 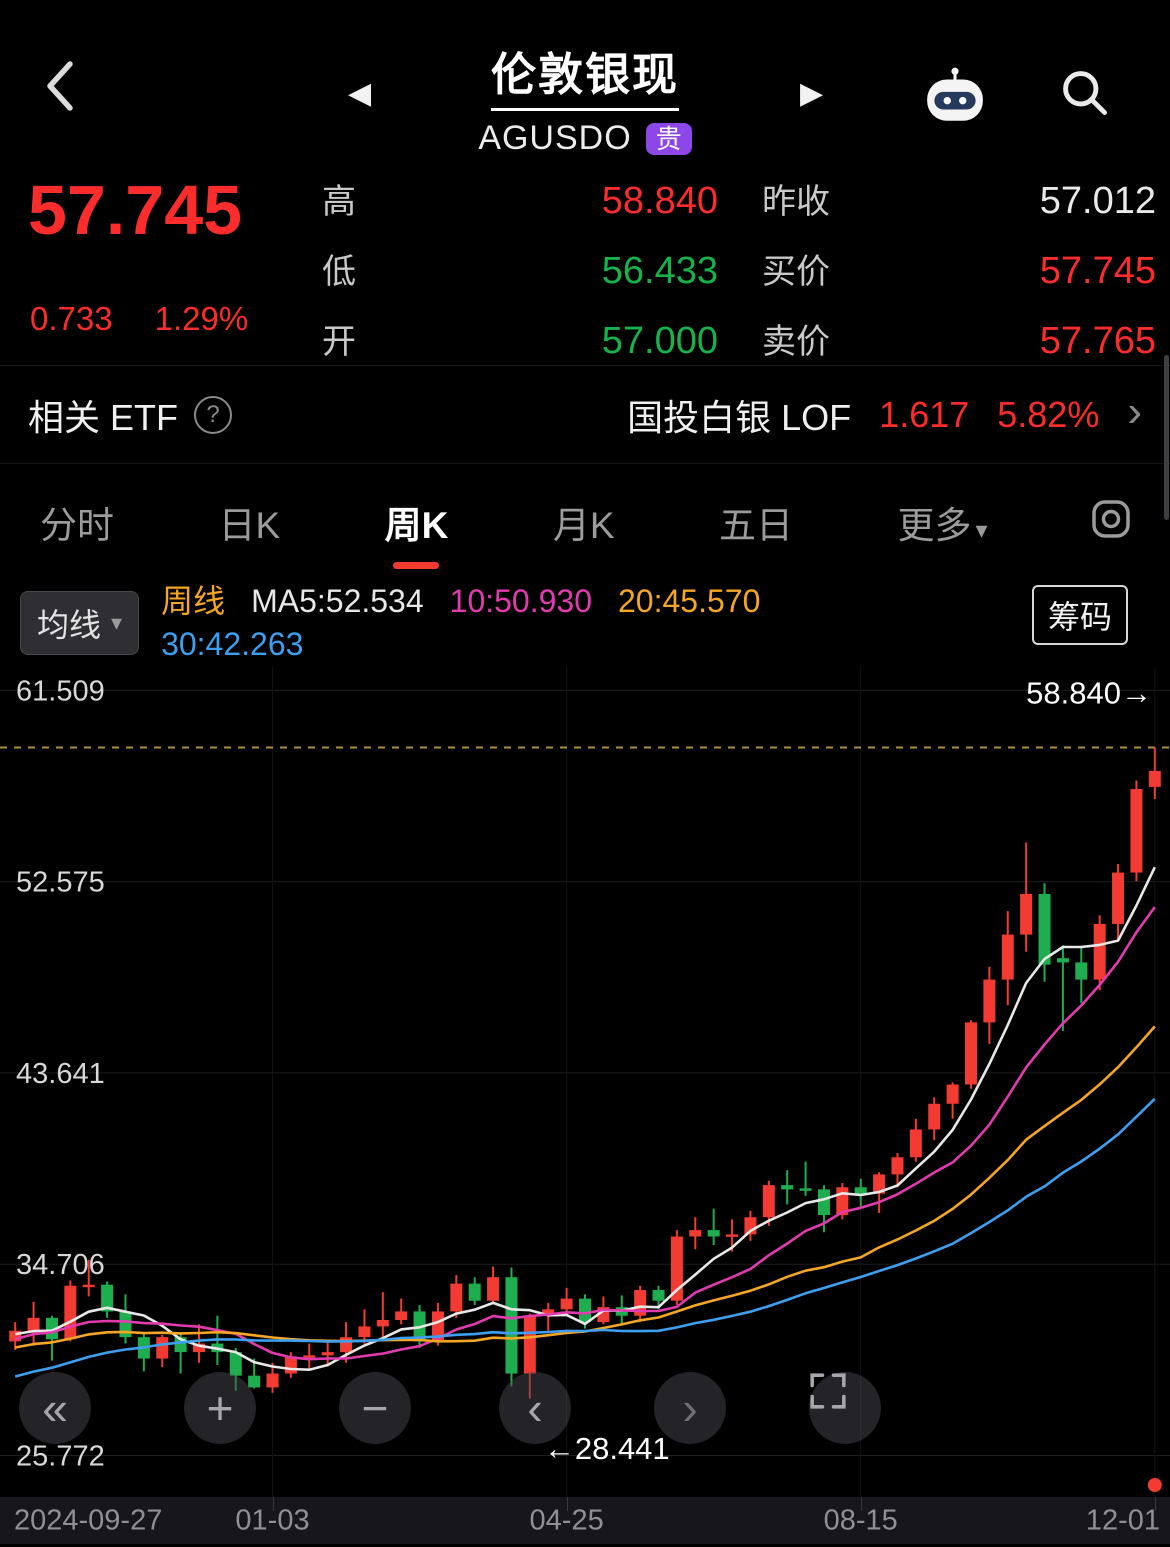 I want to click on ma10-value: 10:50.930, so click(x=520, y=600).